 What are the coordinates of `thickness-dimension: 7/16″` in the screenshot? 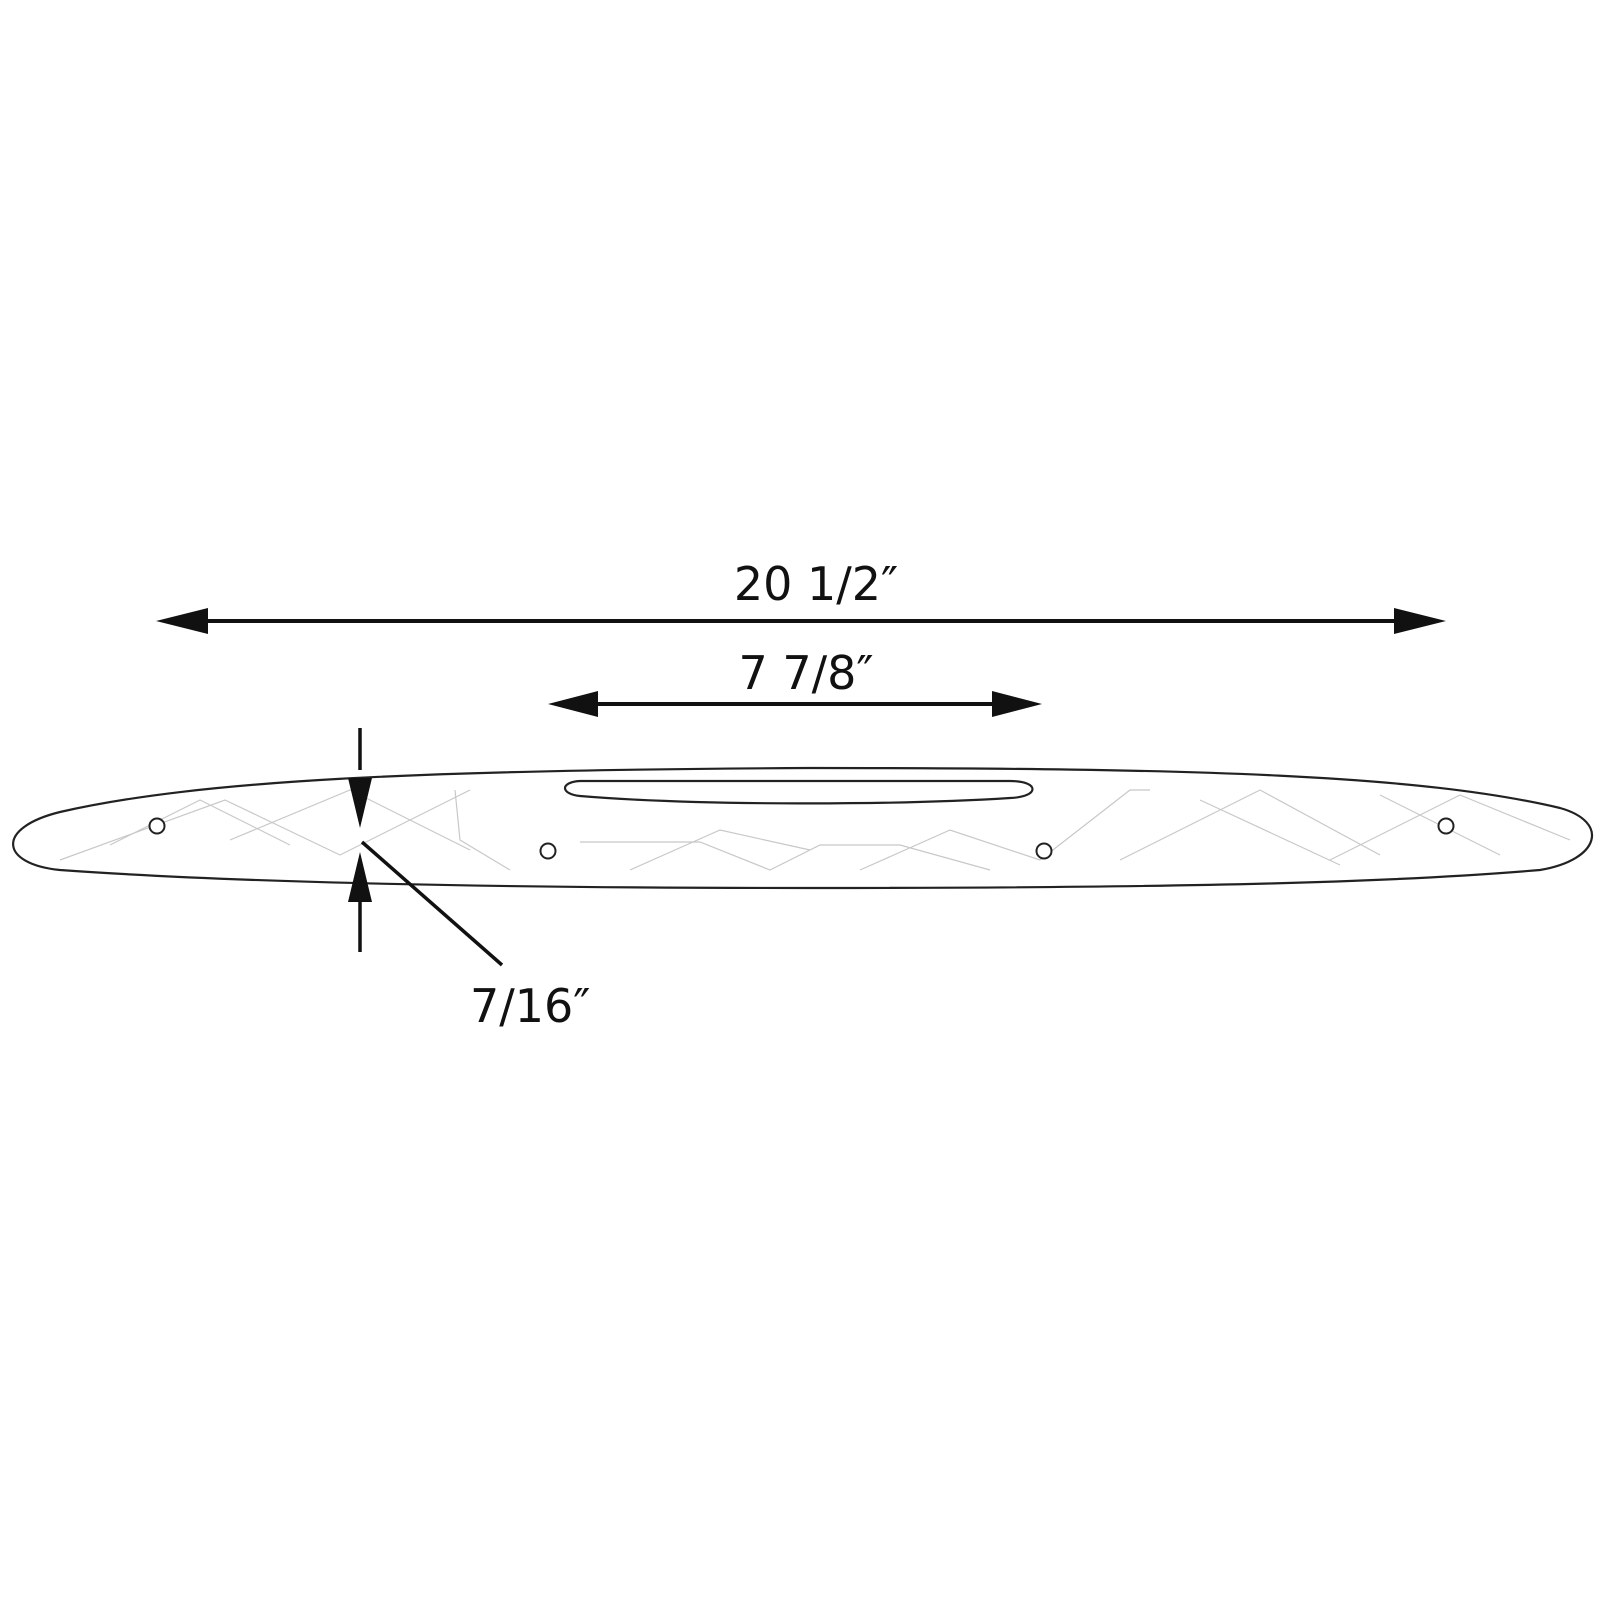 It's located at (469, 880).